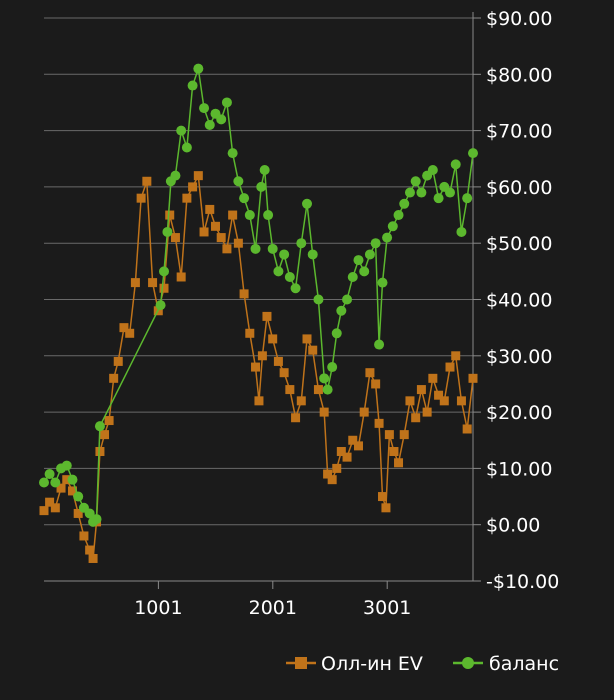  Describe the element at coordinates (372, 664) in the screenshot. I see `legend-all-in-ev-label: Олл-ин EV` at that location.